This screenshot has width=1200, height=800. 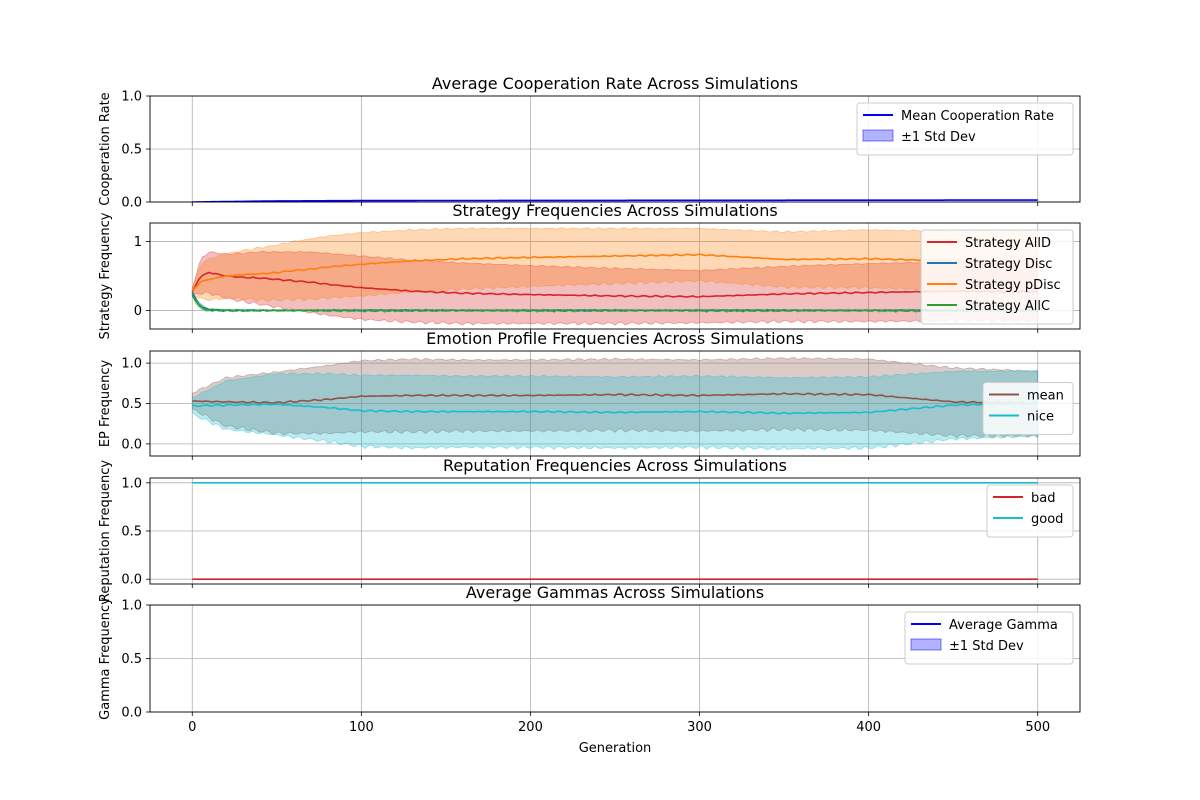 What do you see at coordinates (615, 592) in the screenshot?
I see `panel-title: Average Gammas Across Simulations` at bounding box center [615, 592].